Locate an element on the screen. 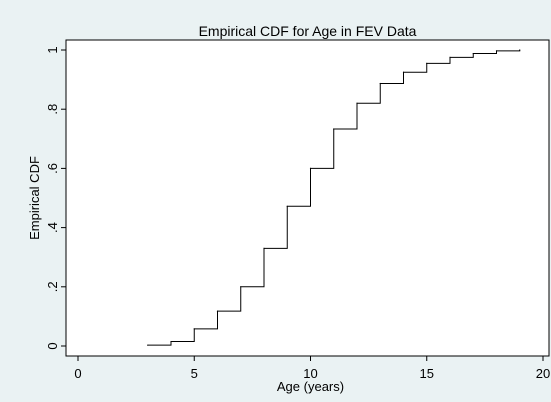  x-axis-label: Age (years) is located at coordinates (310, 386).